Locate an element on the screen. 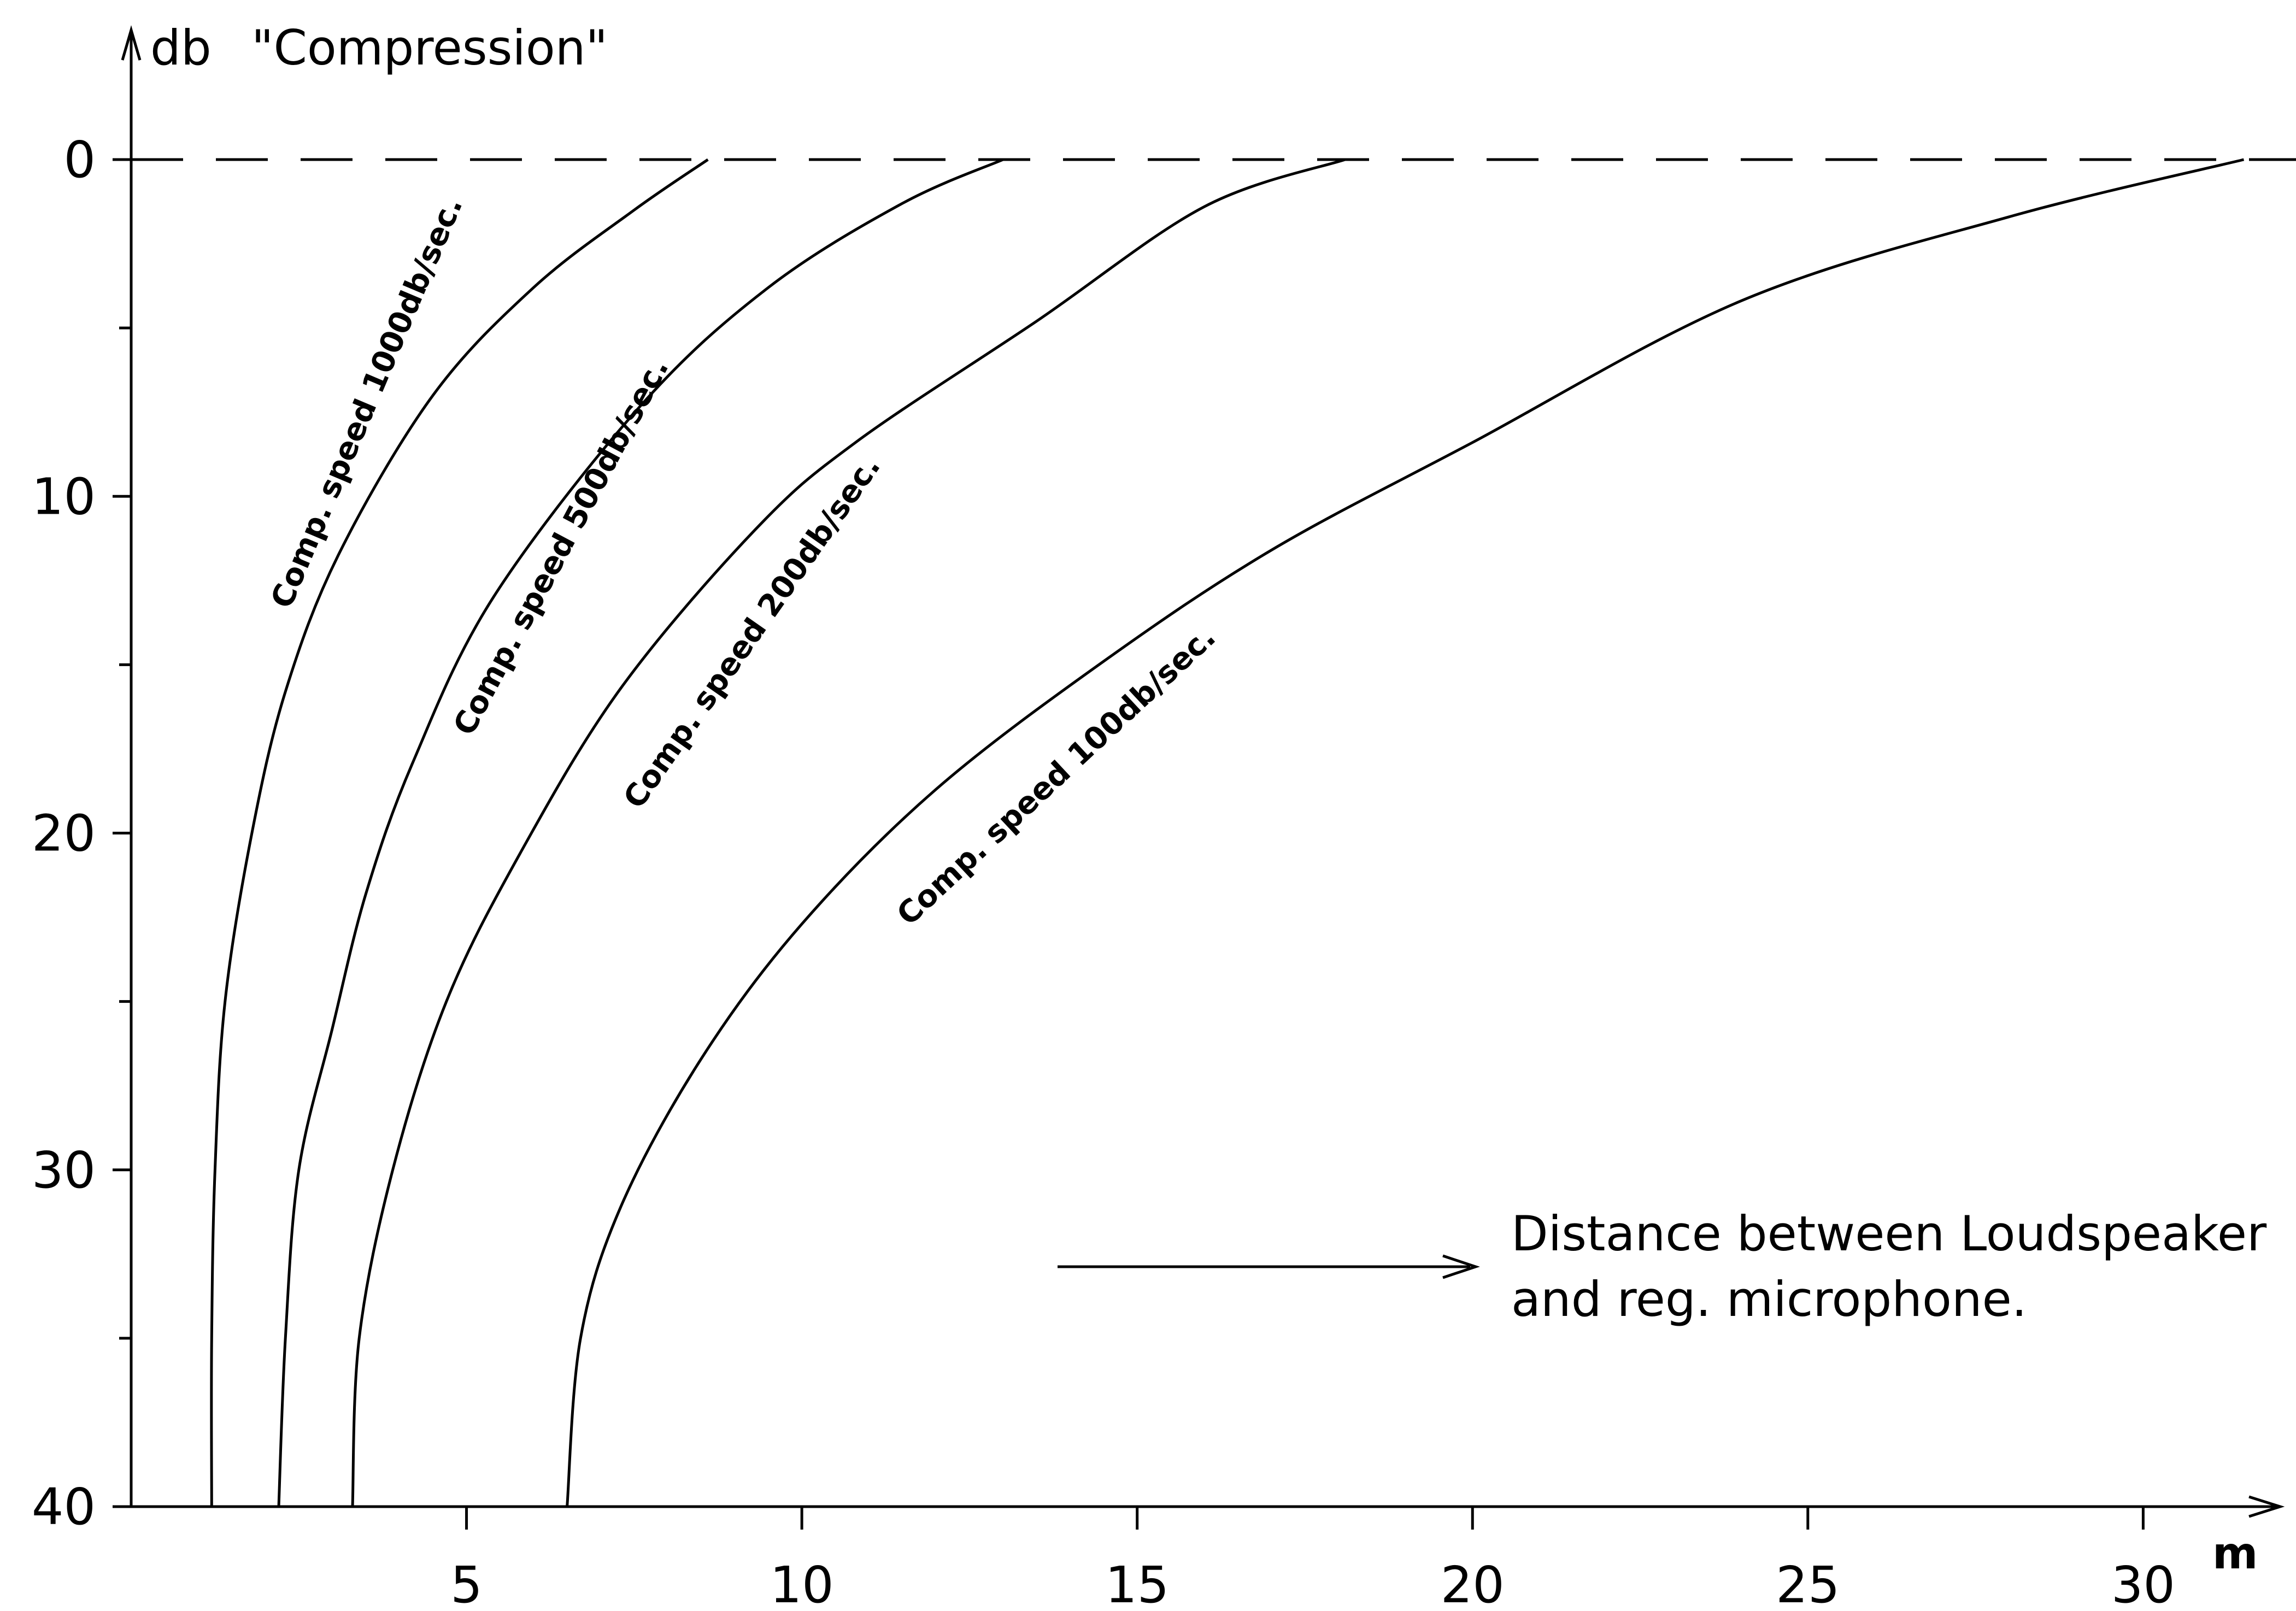  distance-note-line-1: Distance between Loudspeaker is located at coordinates (1889, 1234).